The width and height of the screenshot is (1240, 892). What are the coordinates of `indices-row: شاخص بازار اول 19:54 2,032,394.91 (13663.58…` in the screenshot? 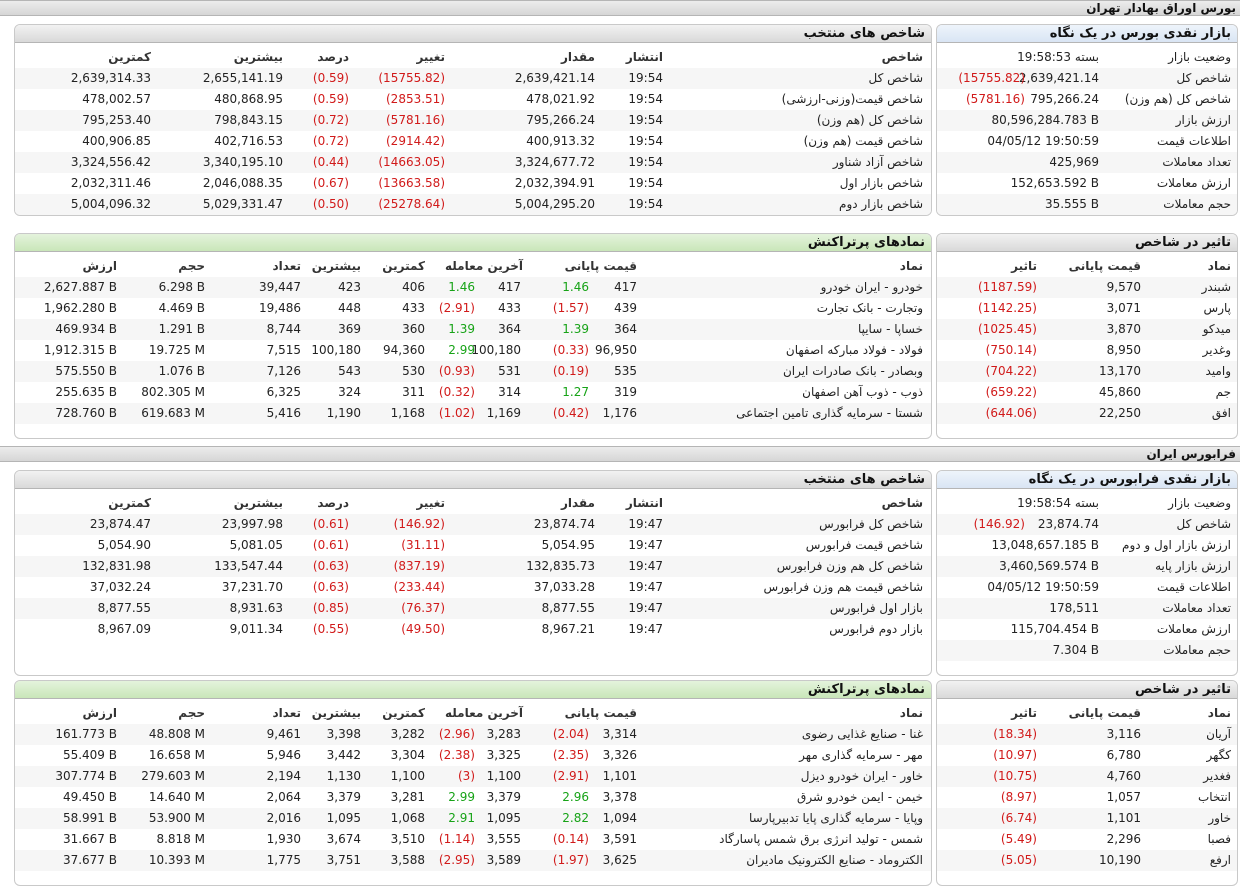 It's located at (473, 183).